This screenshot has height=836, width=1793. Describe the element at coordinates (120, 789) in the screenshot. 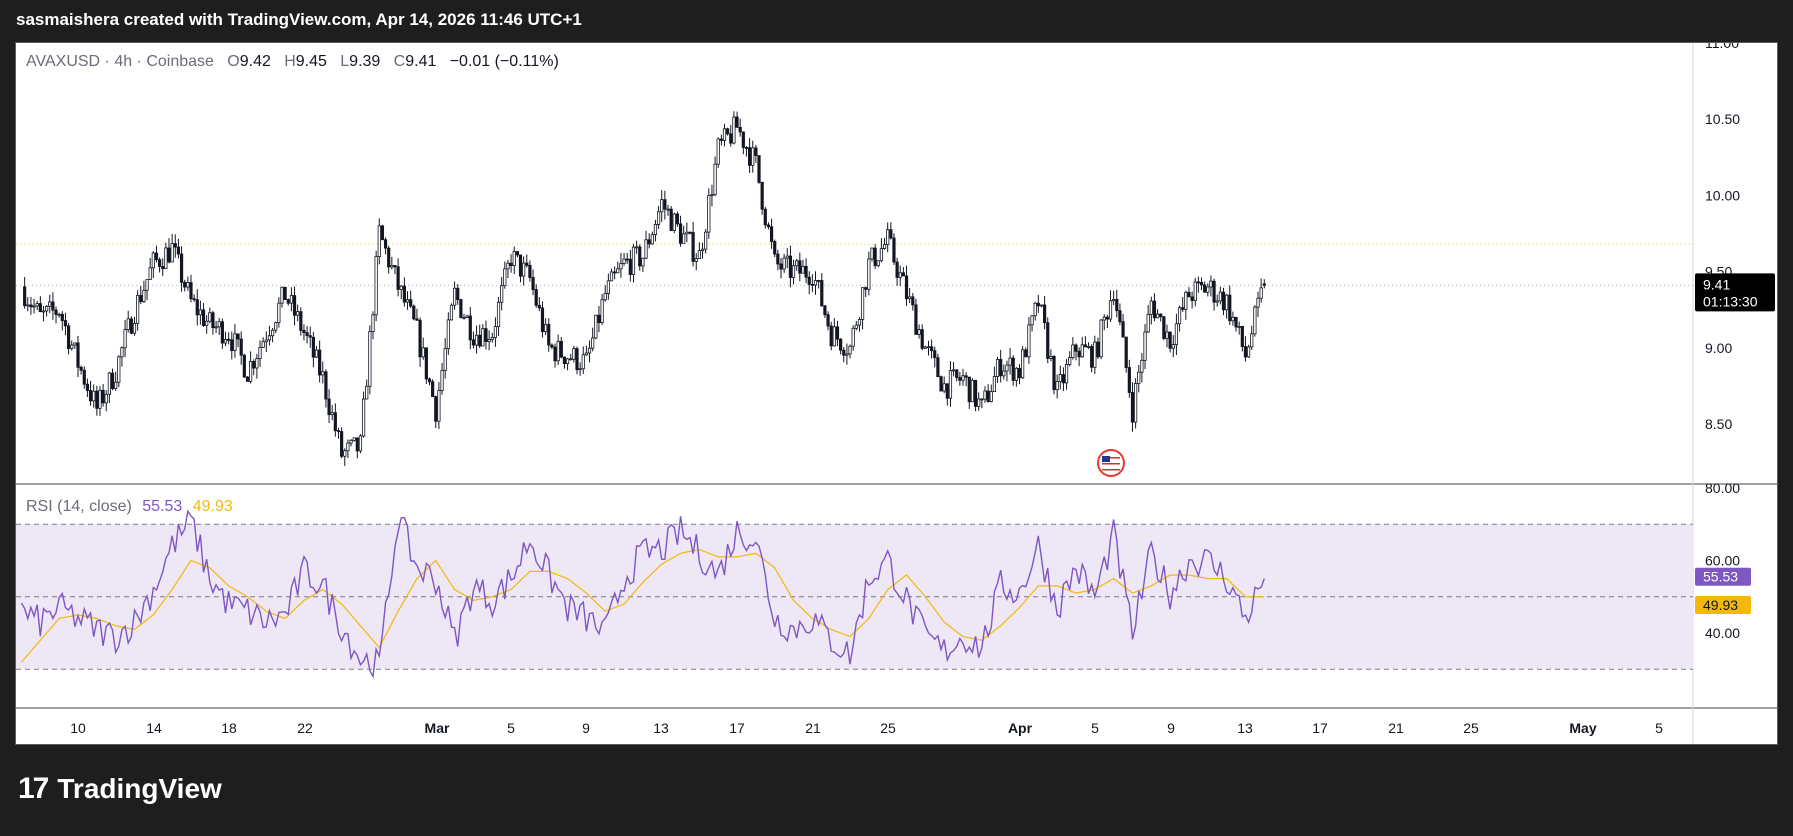

I see `tradingview-brand: 17 TradingView` at that location.